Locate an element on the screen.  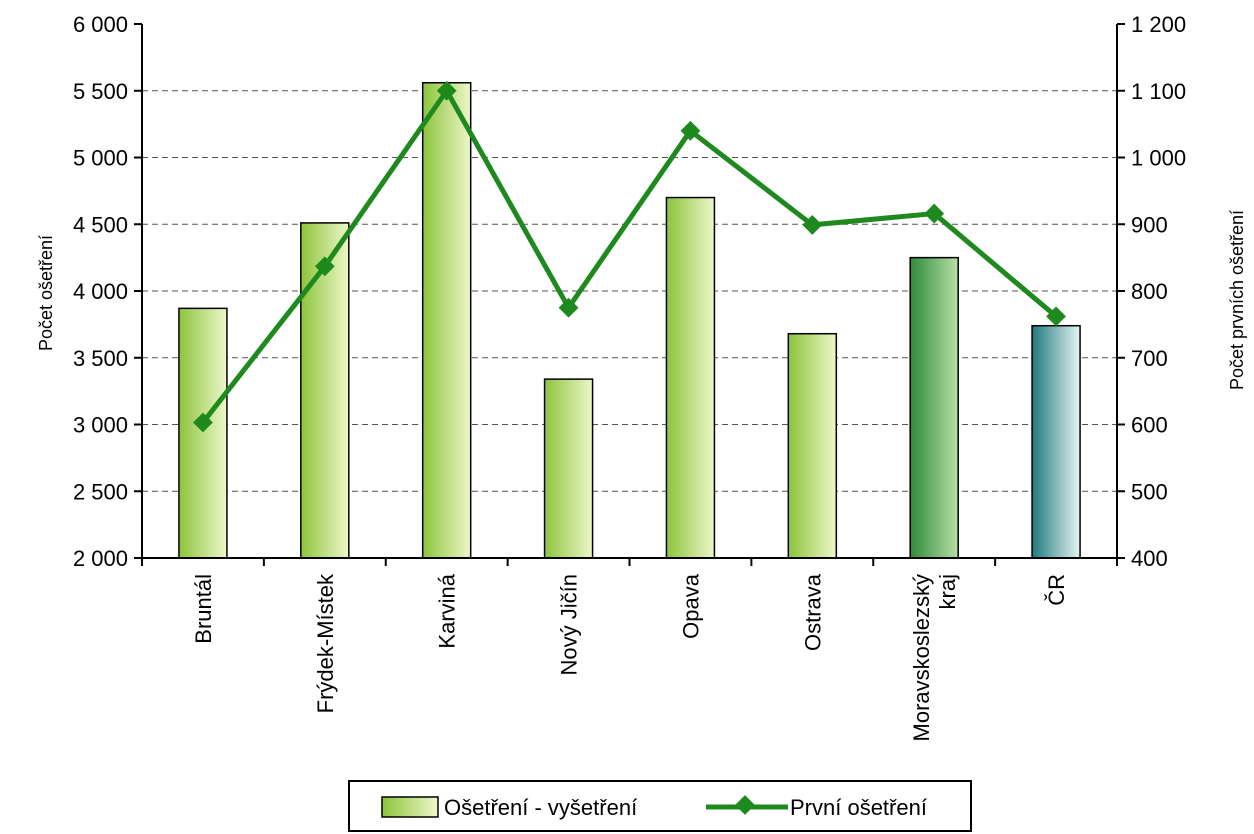
legend-label-bar: Ošetření - vyšetření is located at coordinates (540, 807).